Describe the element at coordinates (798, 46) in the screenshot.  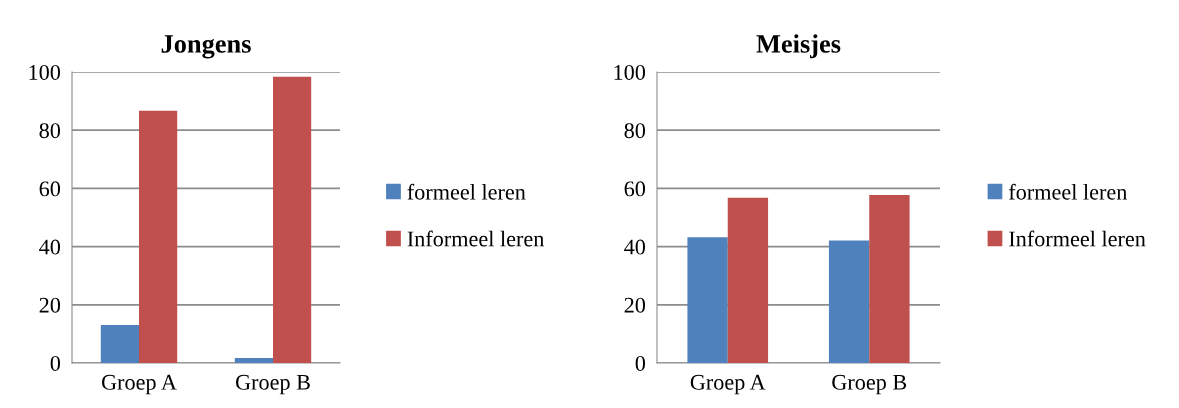
I see `chart-title: Meisjes` at that location.